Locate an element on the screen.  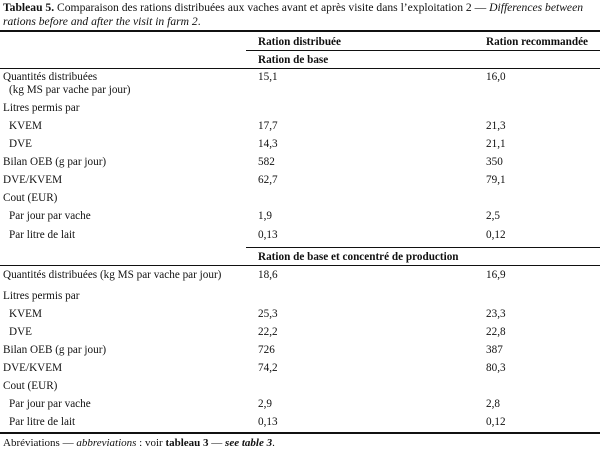
cell-recommended: 80,3 is located at coordinates (496, 368).